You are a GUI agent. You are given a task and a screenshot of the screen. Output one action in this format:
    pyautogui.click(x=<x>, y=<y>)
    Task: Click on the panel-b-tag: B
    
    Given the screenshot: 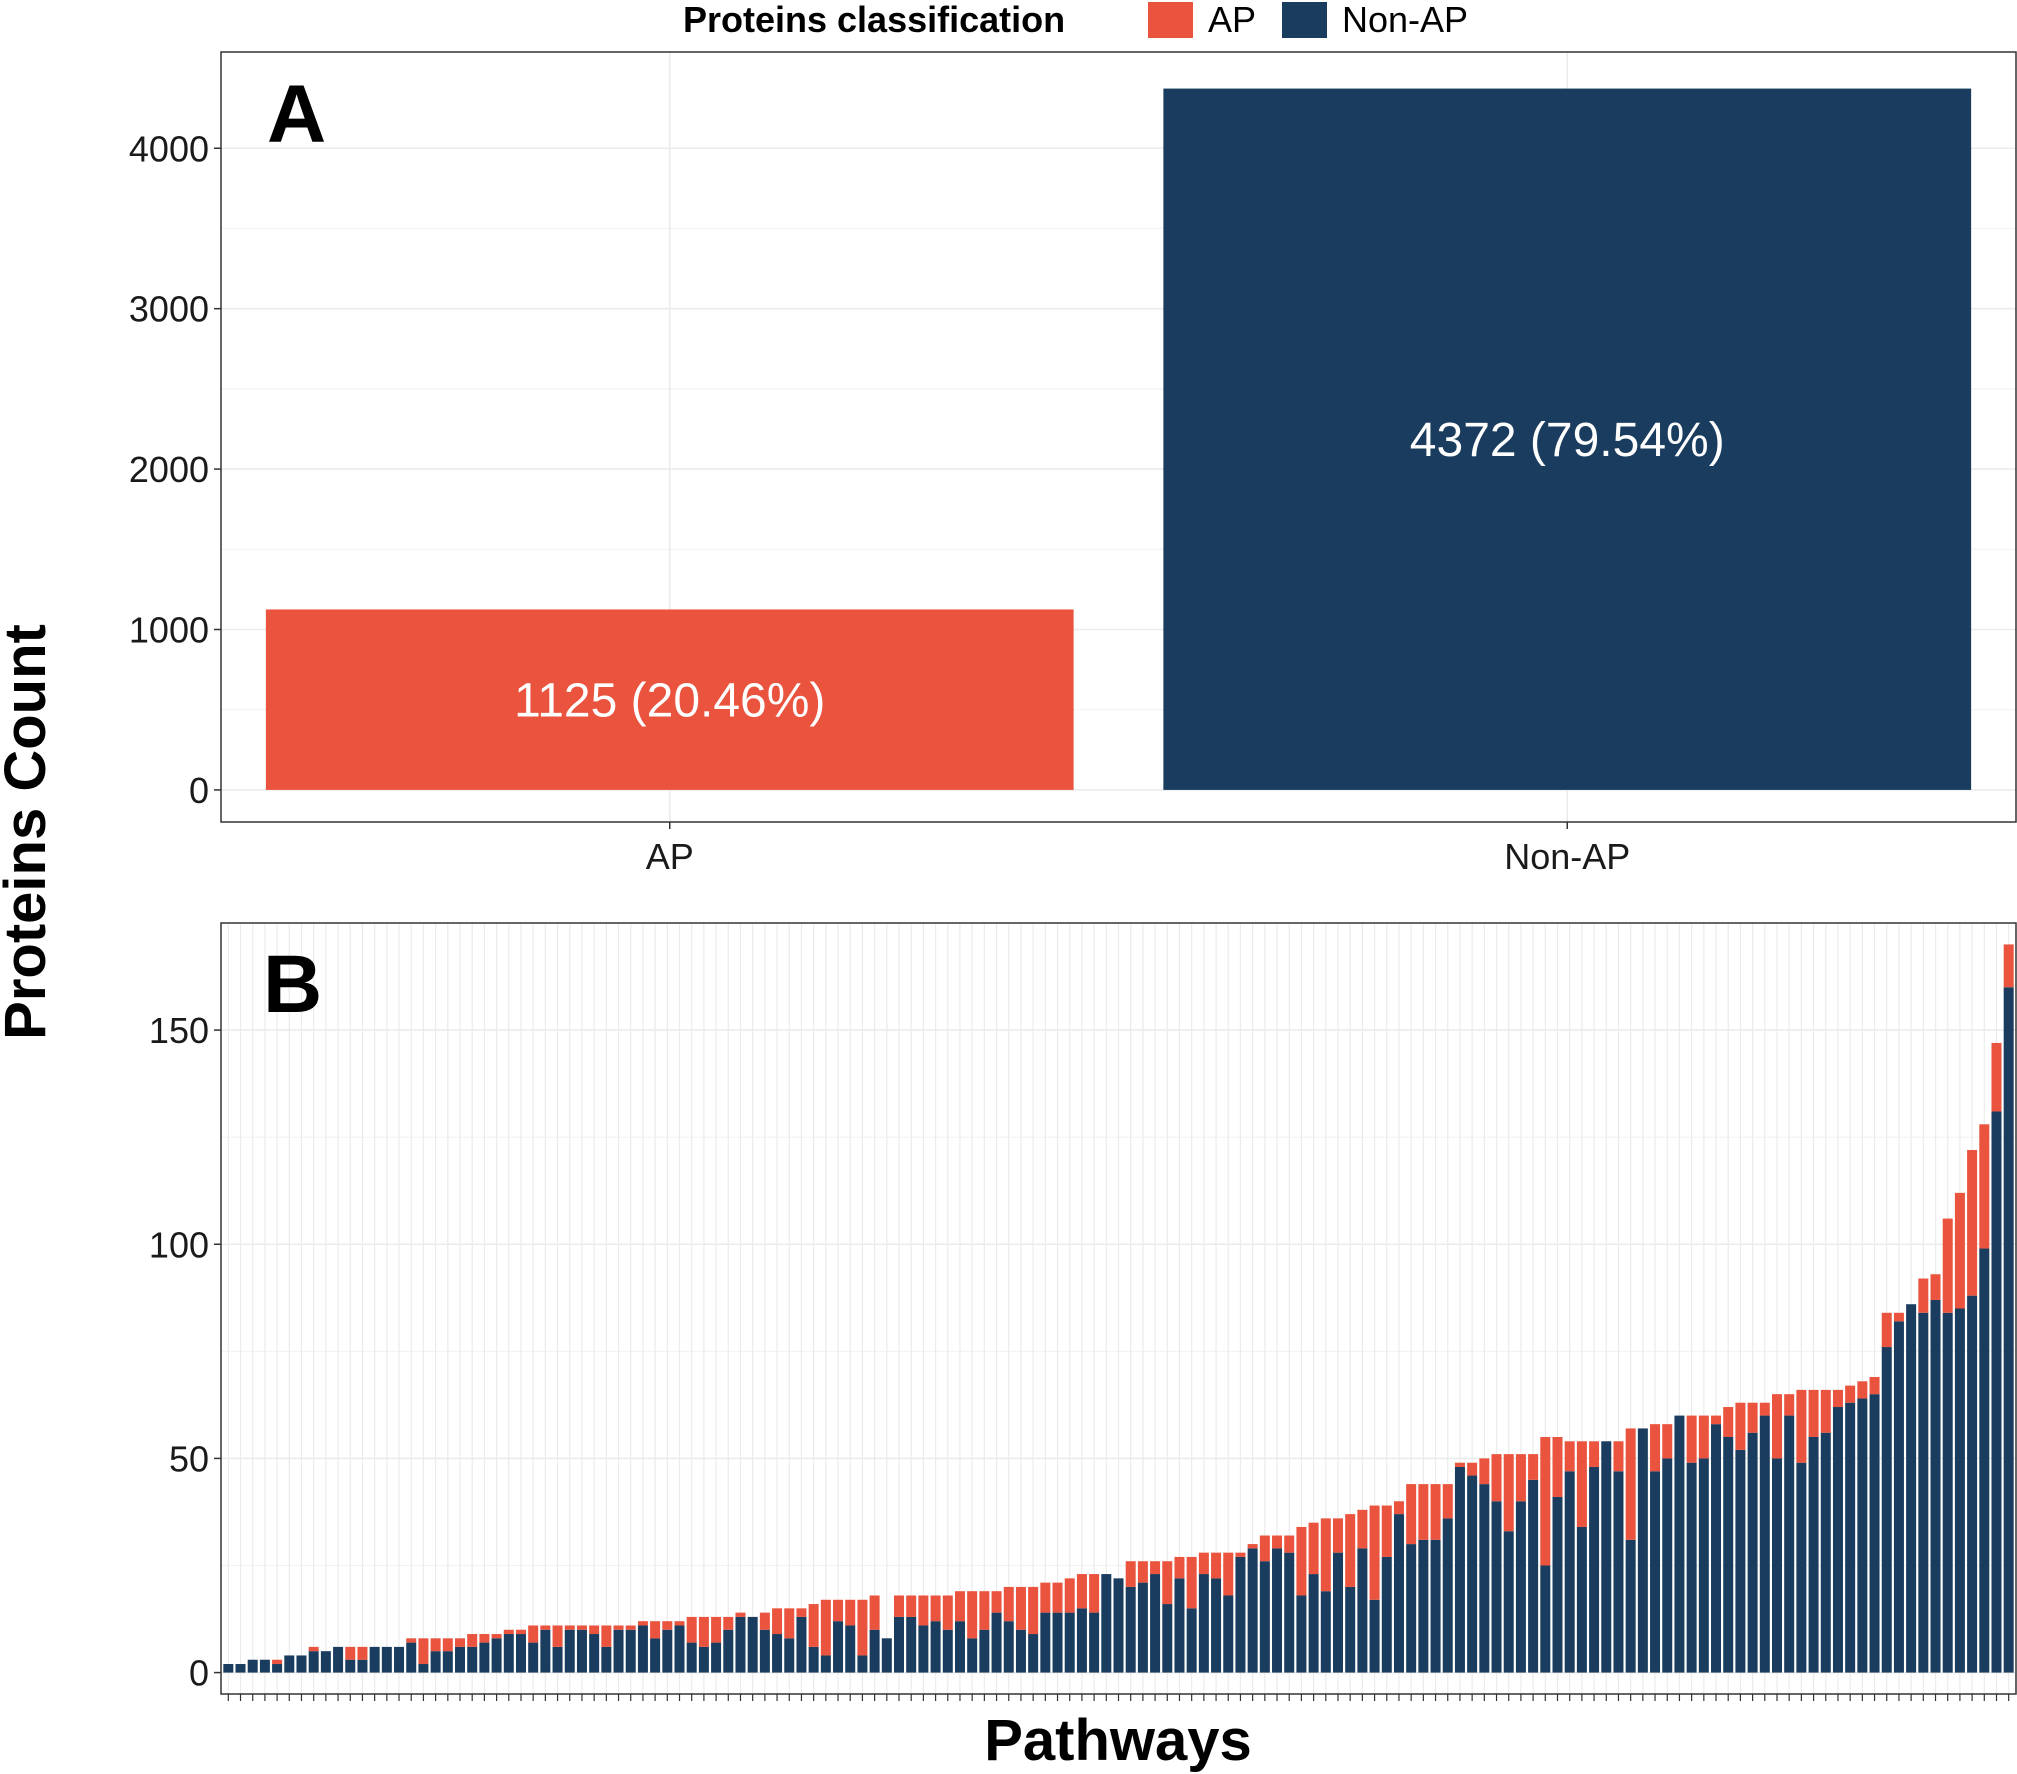 What is the action you would take?
    pyautogui.click(x=292, y=984)
    